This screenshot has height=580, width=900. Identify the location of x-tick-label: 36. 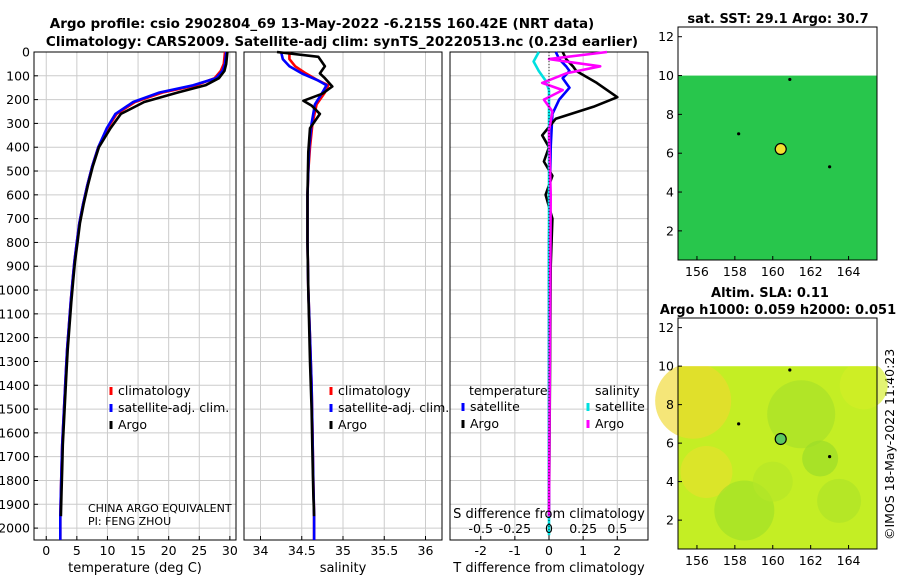
(426, 550).